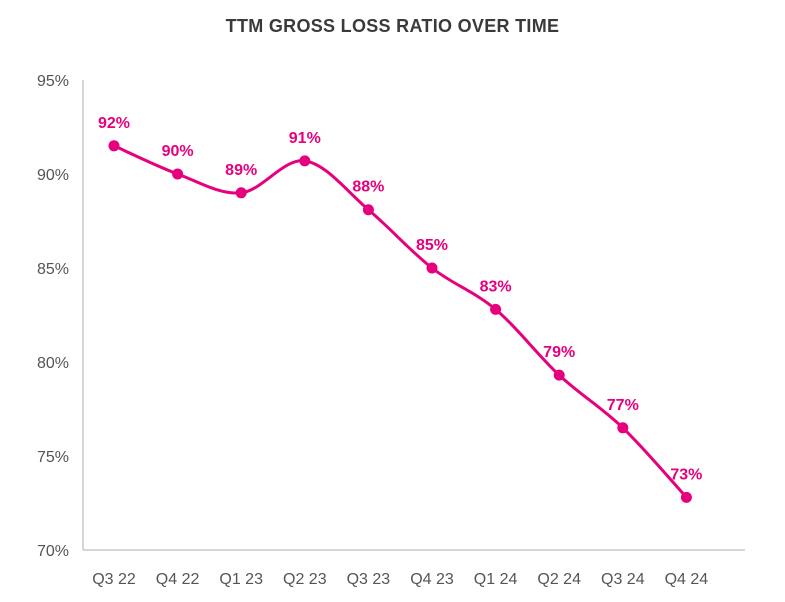 Image resolution: width=785 pixels, height=602 pixels. I want to click on x-tick-label: Q3 24, so click(623, 579).